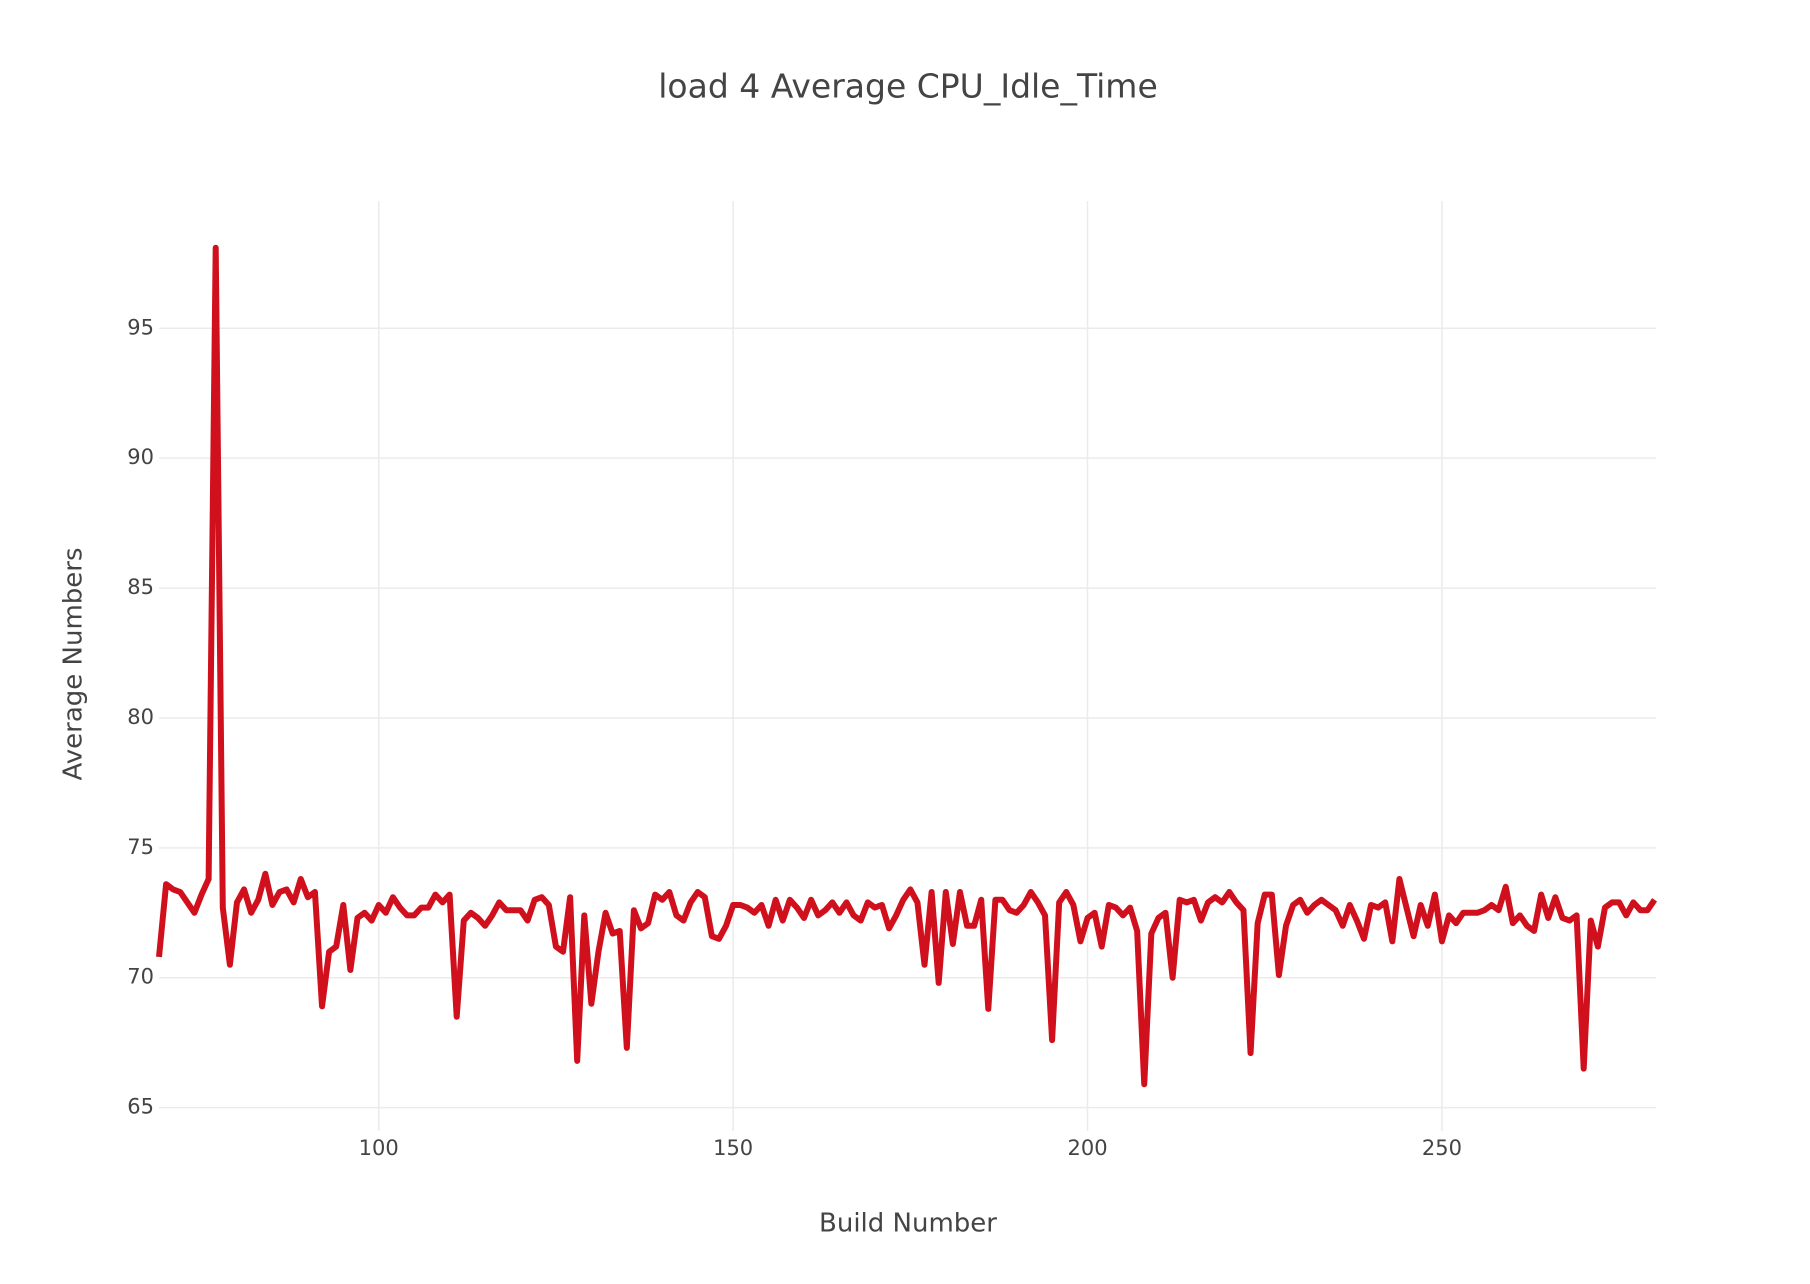 This screenshot has width=1810, height=1284. Describe the element at coordinates (908, 1224) in the screenshot. I see `x-axis-title: Build Number` at that location.